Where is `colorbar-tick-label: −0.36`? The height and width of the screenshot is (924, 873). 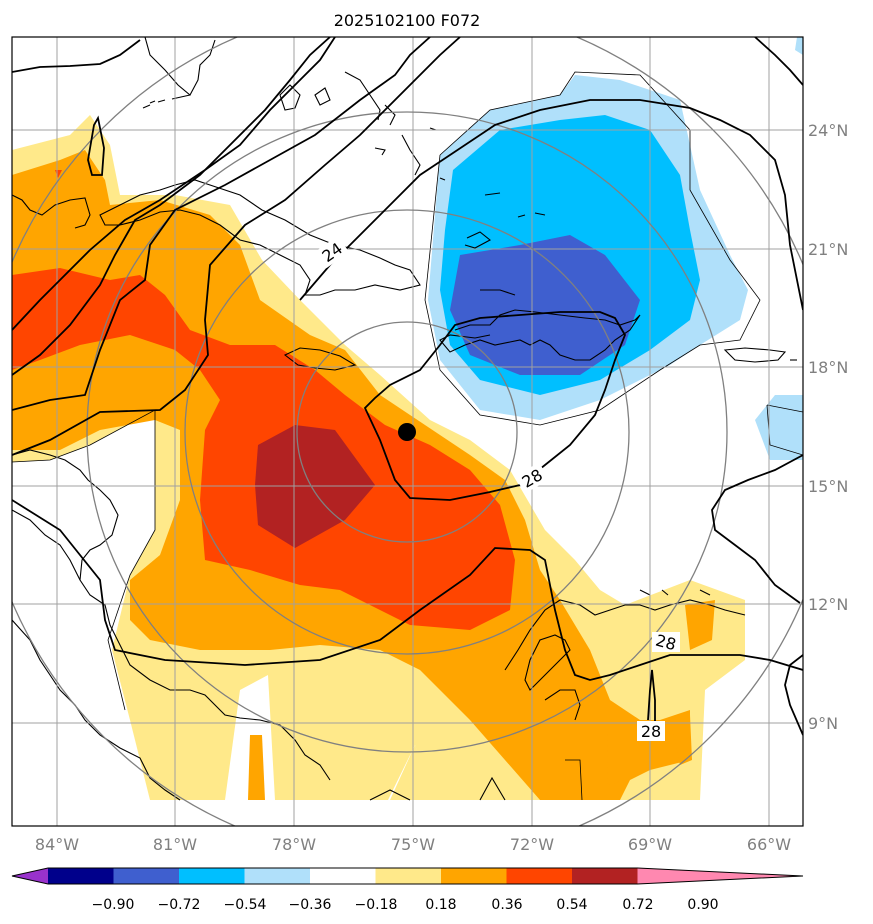 colorbar-tick-label: −0.36 is located at coordinates (310, 905).